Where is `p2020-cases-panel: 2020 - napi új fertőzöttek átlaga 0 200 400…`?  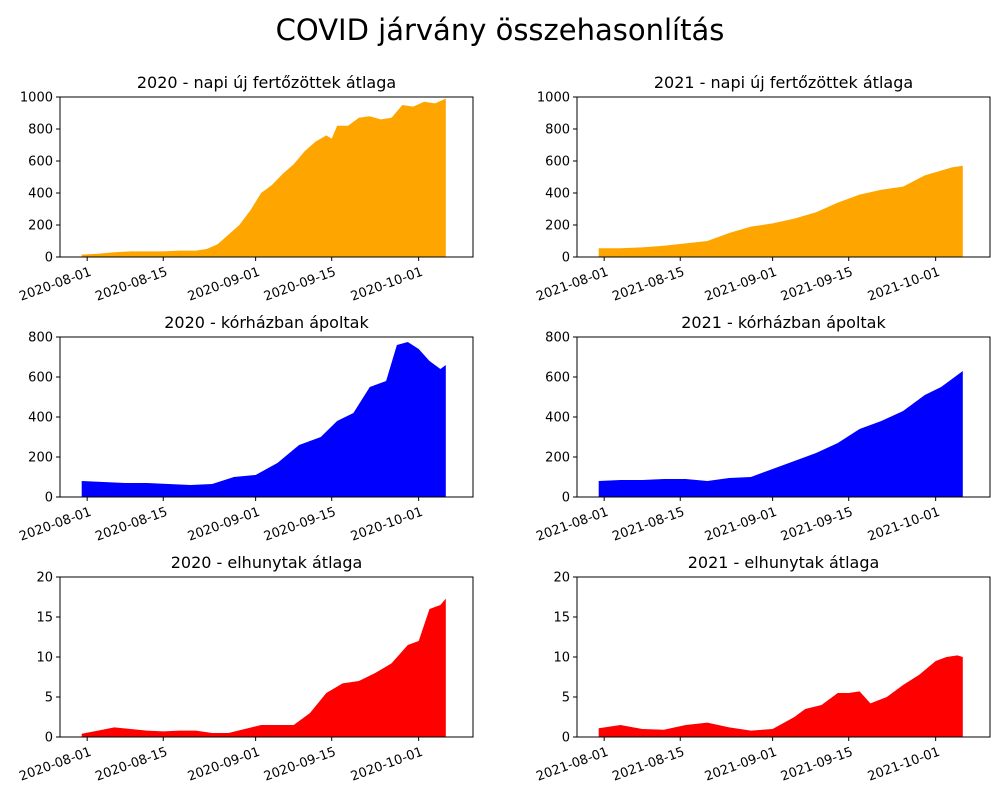
p2020-cases-panel: 2020 - napi új fertőzöttek átlaga 0 200 400… is located at coordinates (245, 189).